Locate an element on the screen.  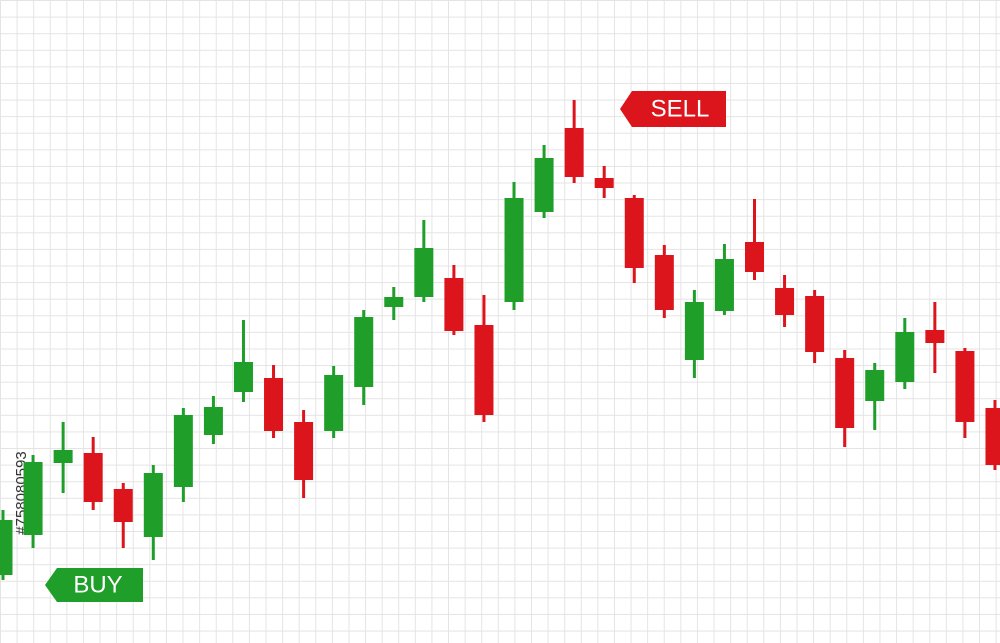
sell-tag: SELL is located at coordinates (673, 109).